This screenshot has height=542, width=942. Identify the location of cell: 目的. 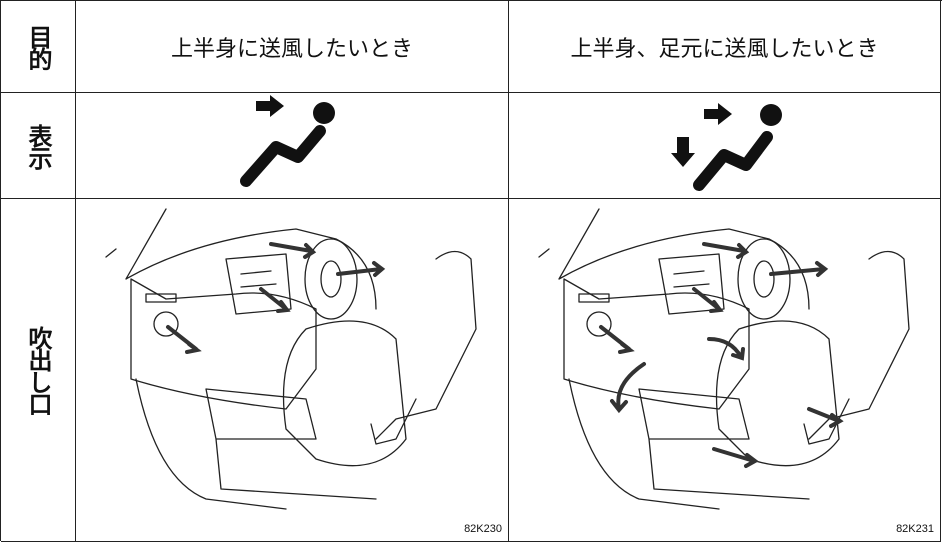
(38, 47).